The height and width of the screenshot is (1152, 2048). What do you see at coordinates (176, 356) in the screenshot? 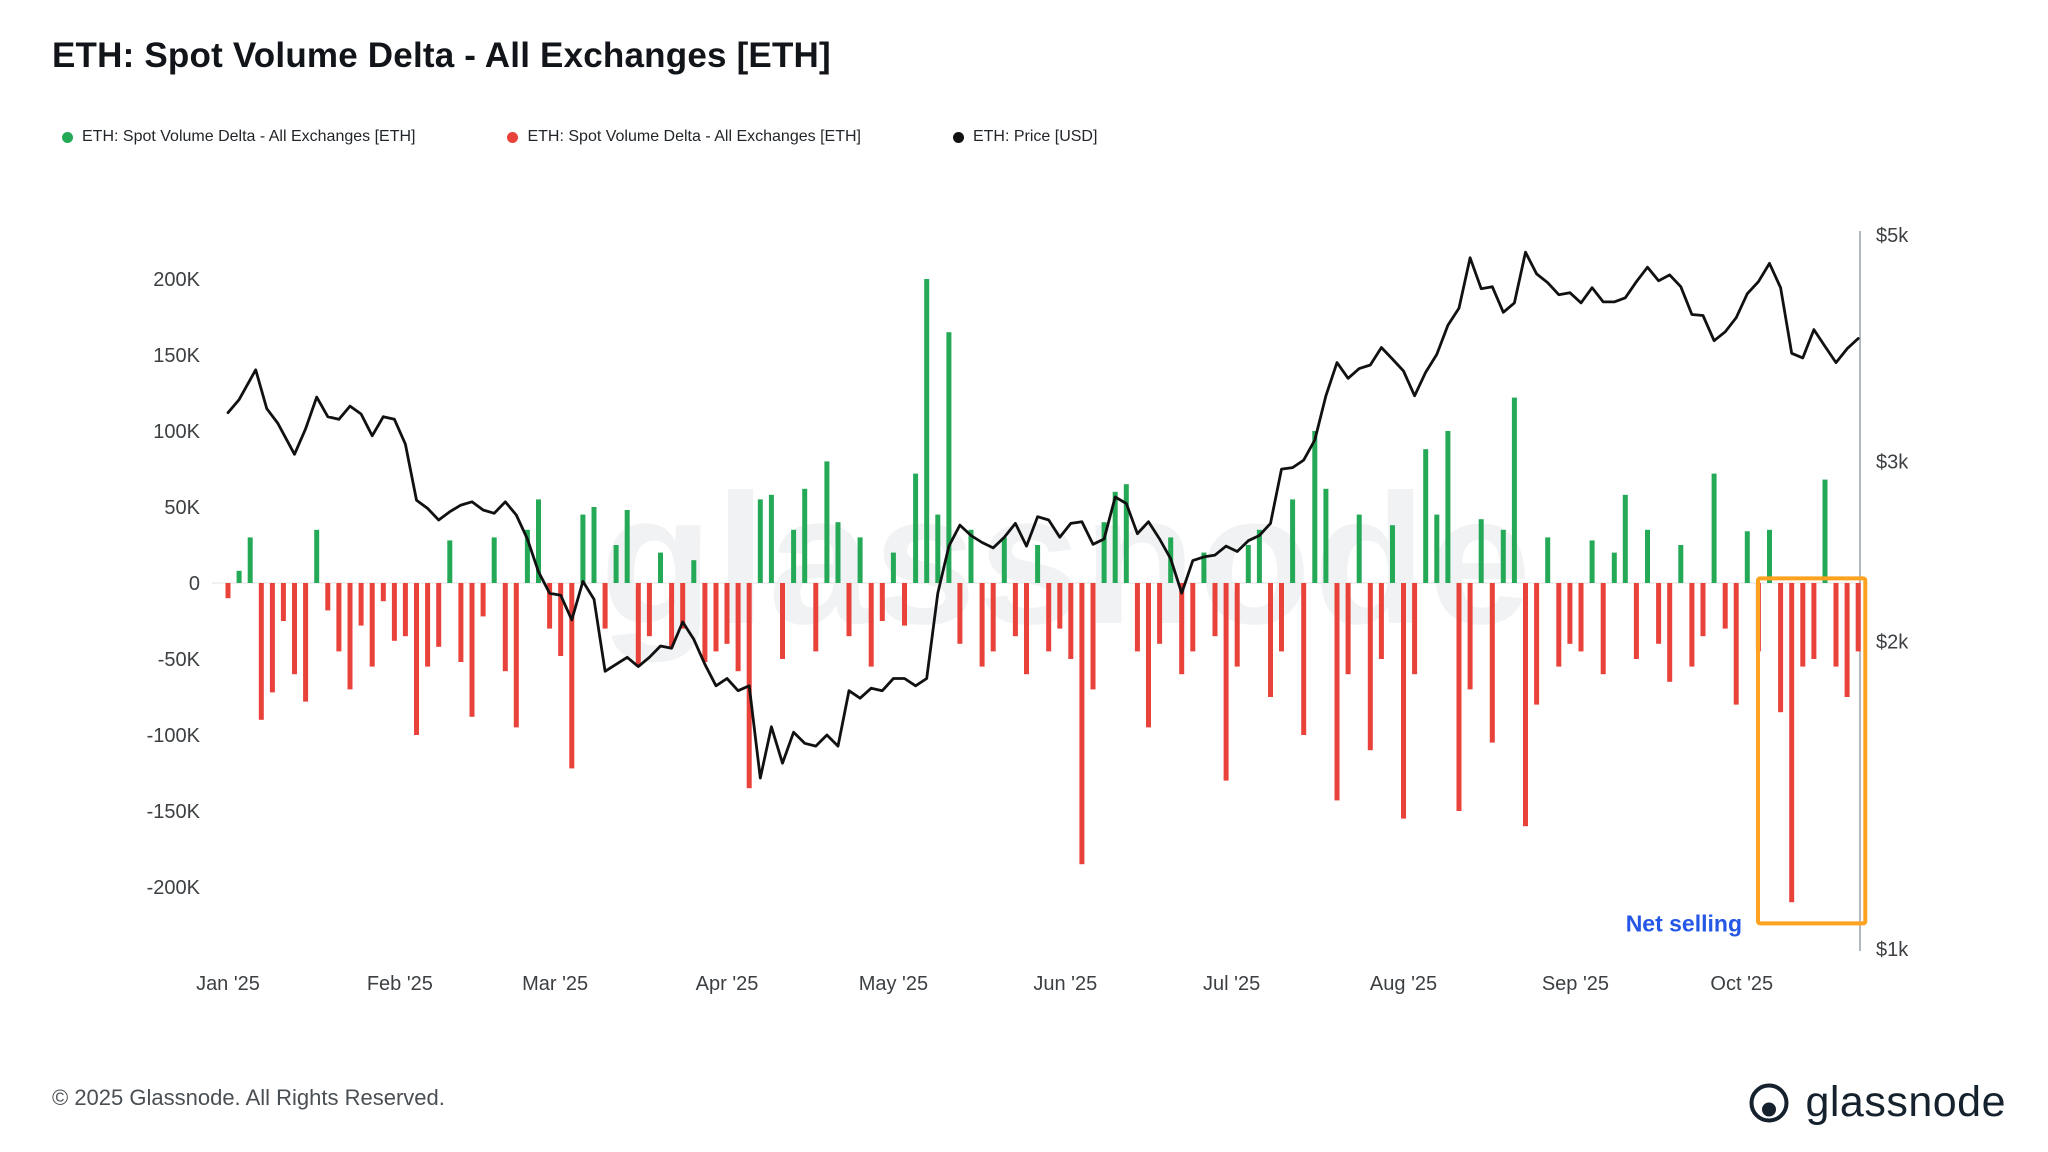
I see `left-axis-tick-label: 150K` at bounding box center [176, 356].